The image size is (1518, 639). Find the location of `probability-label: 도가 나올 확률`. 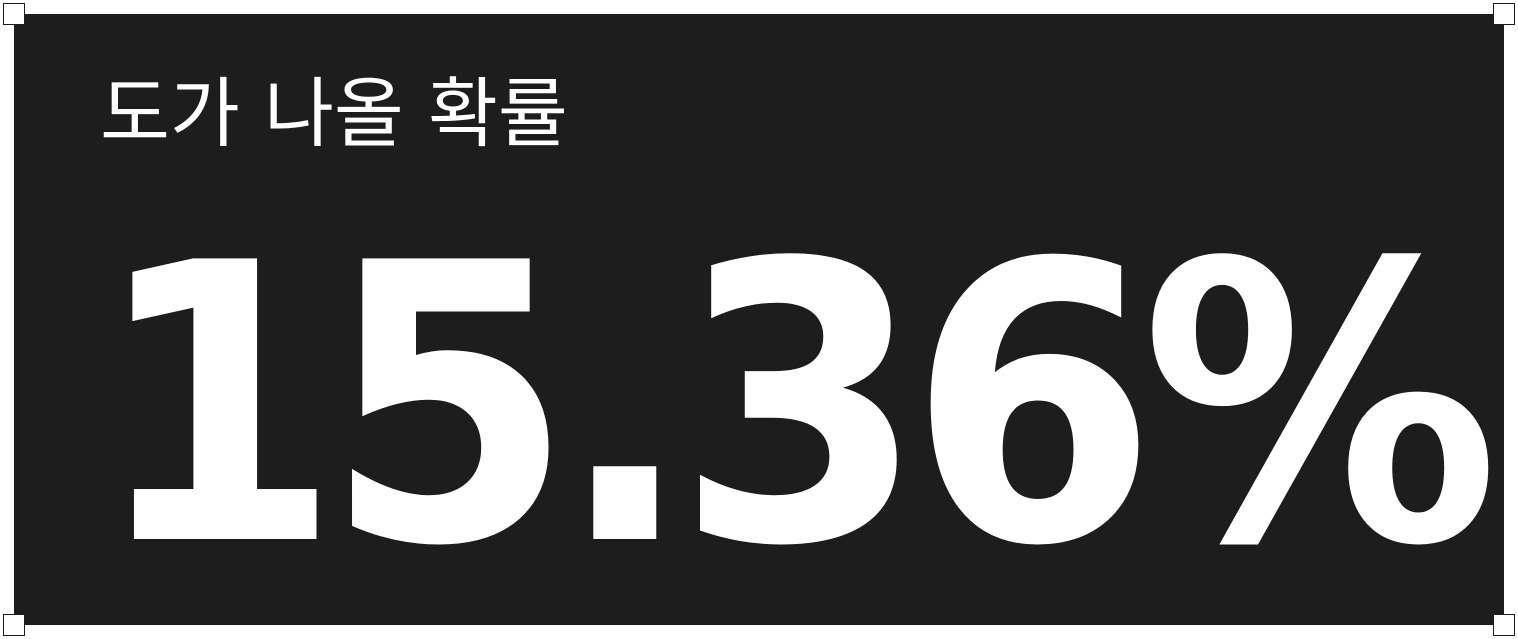

probability-label: 도가 나올 확률 is located at coordinates (334, 113).